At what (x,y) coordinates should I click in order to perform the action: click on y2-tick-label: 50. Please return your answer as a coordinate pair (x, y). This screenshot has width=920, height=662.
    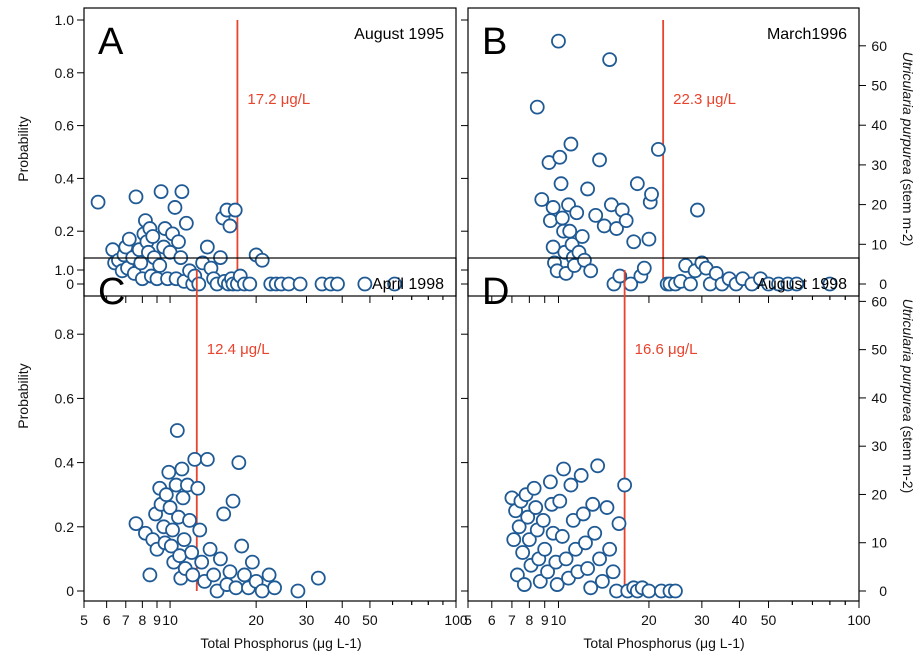
    Looking at the image, I should click on (879, 86).